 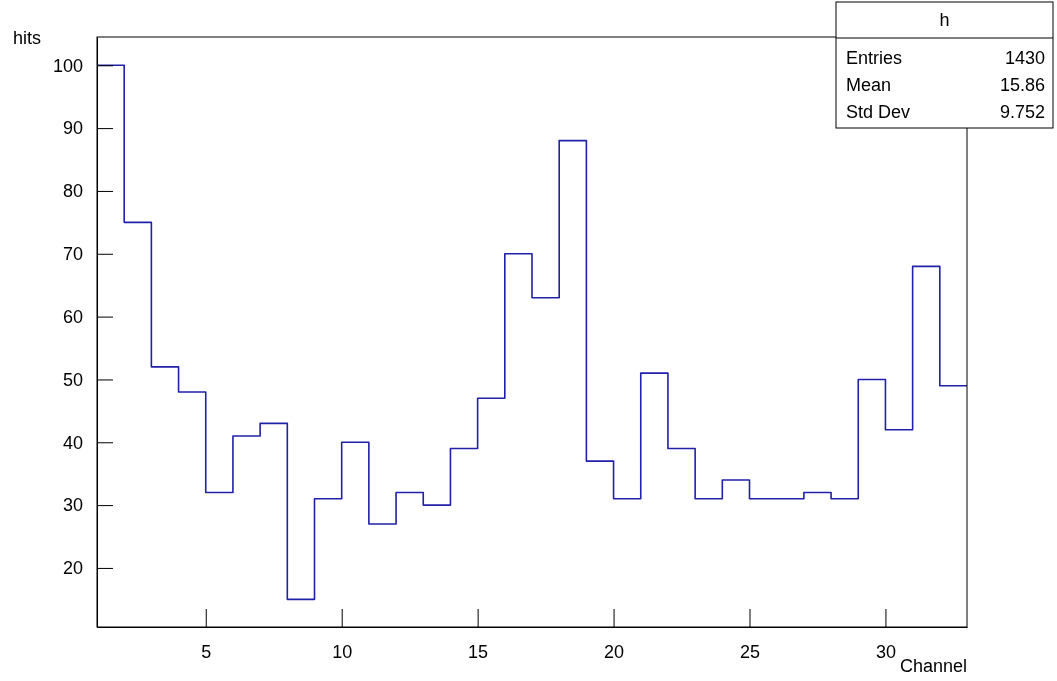 What do you see at coordinates (72, 254) in the screenshot?
I see `y-tick-label: 70` at bounding box center [72, 254].